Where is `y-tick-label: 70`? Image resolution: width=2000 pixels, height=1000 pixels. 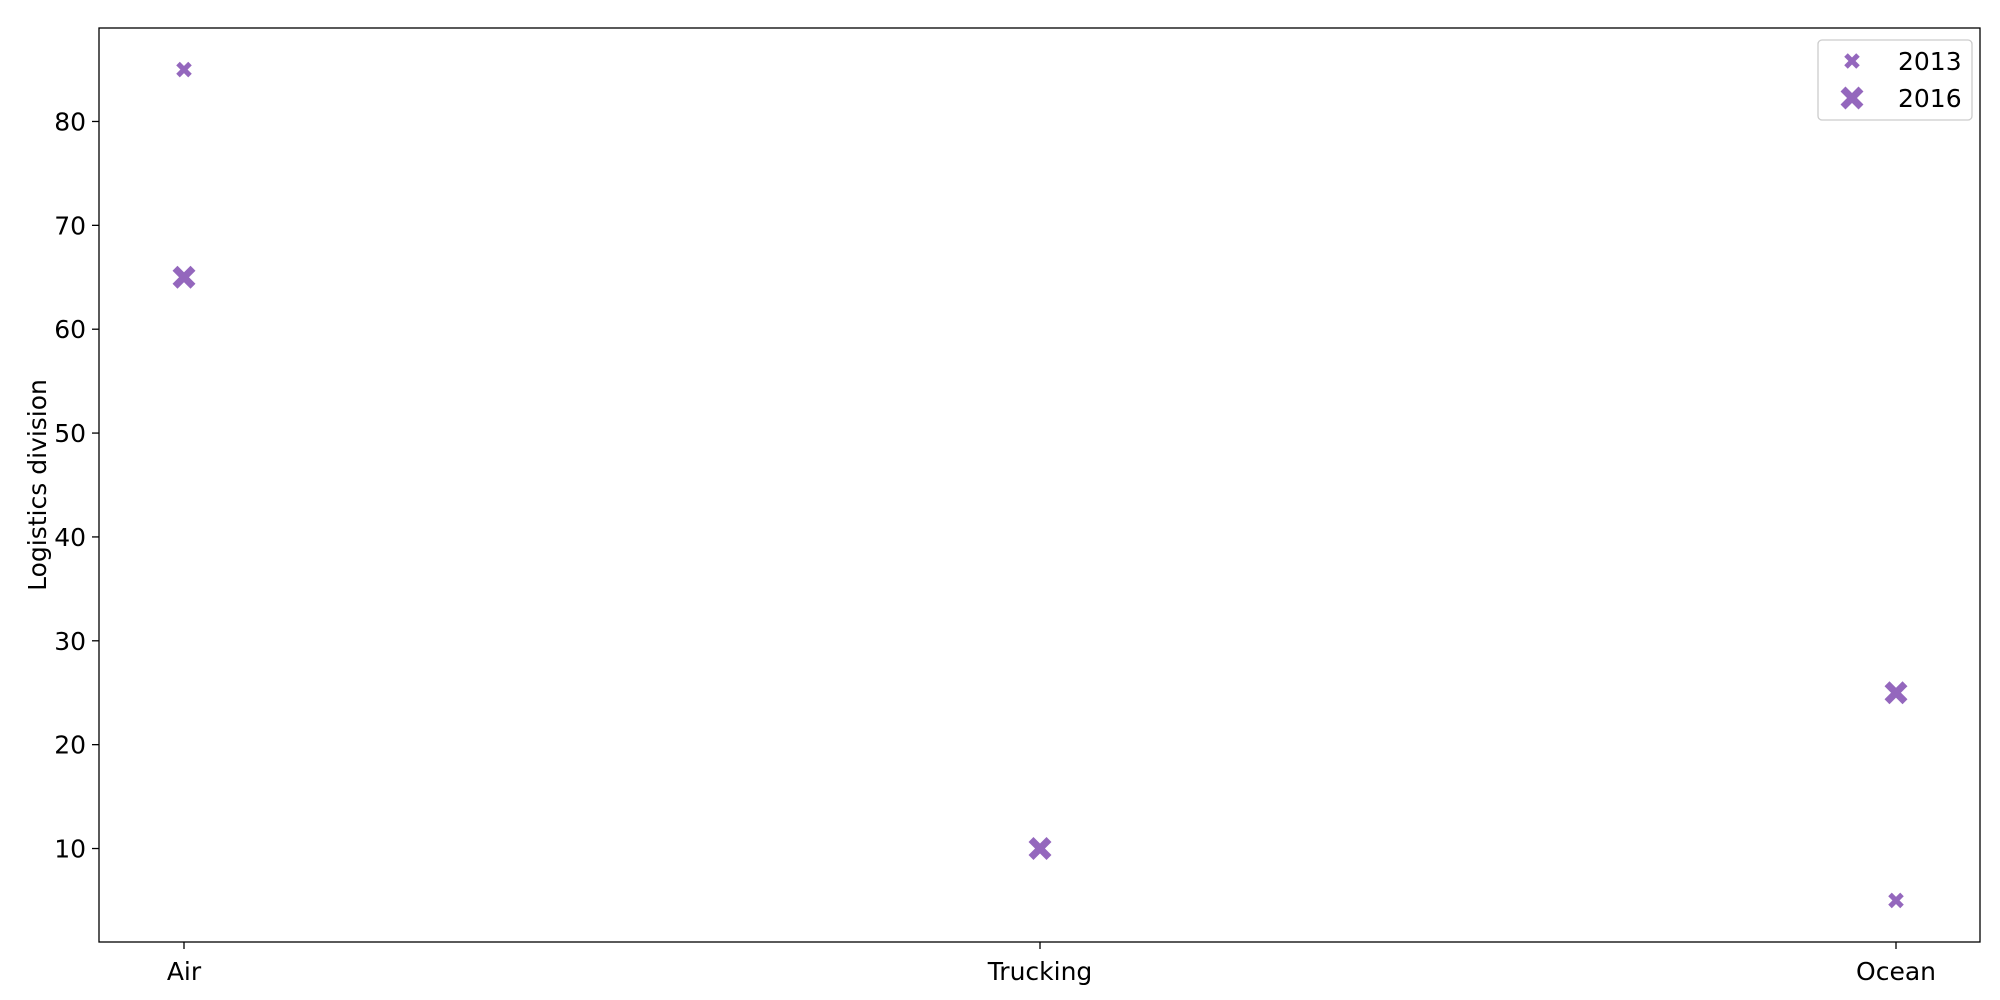 y-tick-label: 70 is located at coordinates (70, 225).